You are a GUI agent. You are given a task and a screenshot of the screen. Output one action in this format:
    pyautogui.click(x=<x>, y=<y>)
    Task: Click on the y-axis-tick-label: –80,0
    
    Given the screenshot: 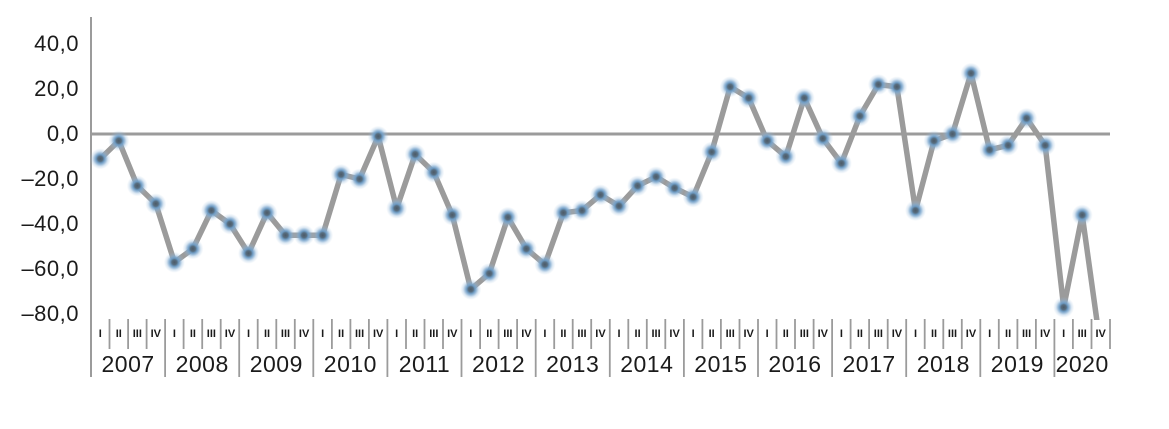 What is the action you would take?
    pyautogui.click(x=50, y=313)
    